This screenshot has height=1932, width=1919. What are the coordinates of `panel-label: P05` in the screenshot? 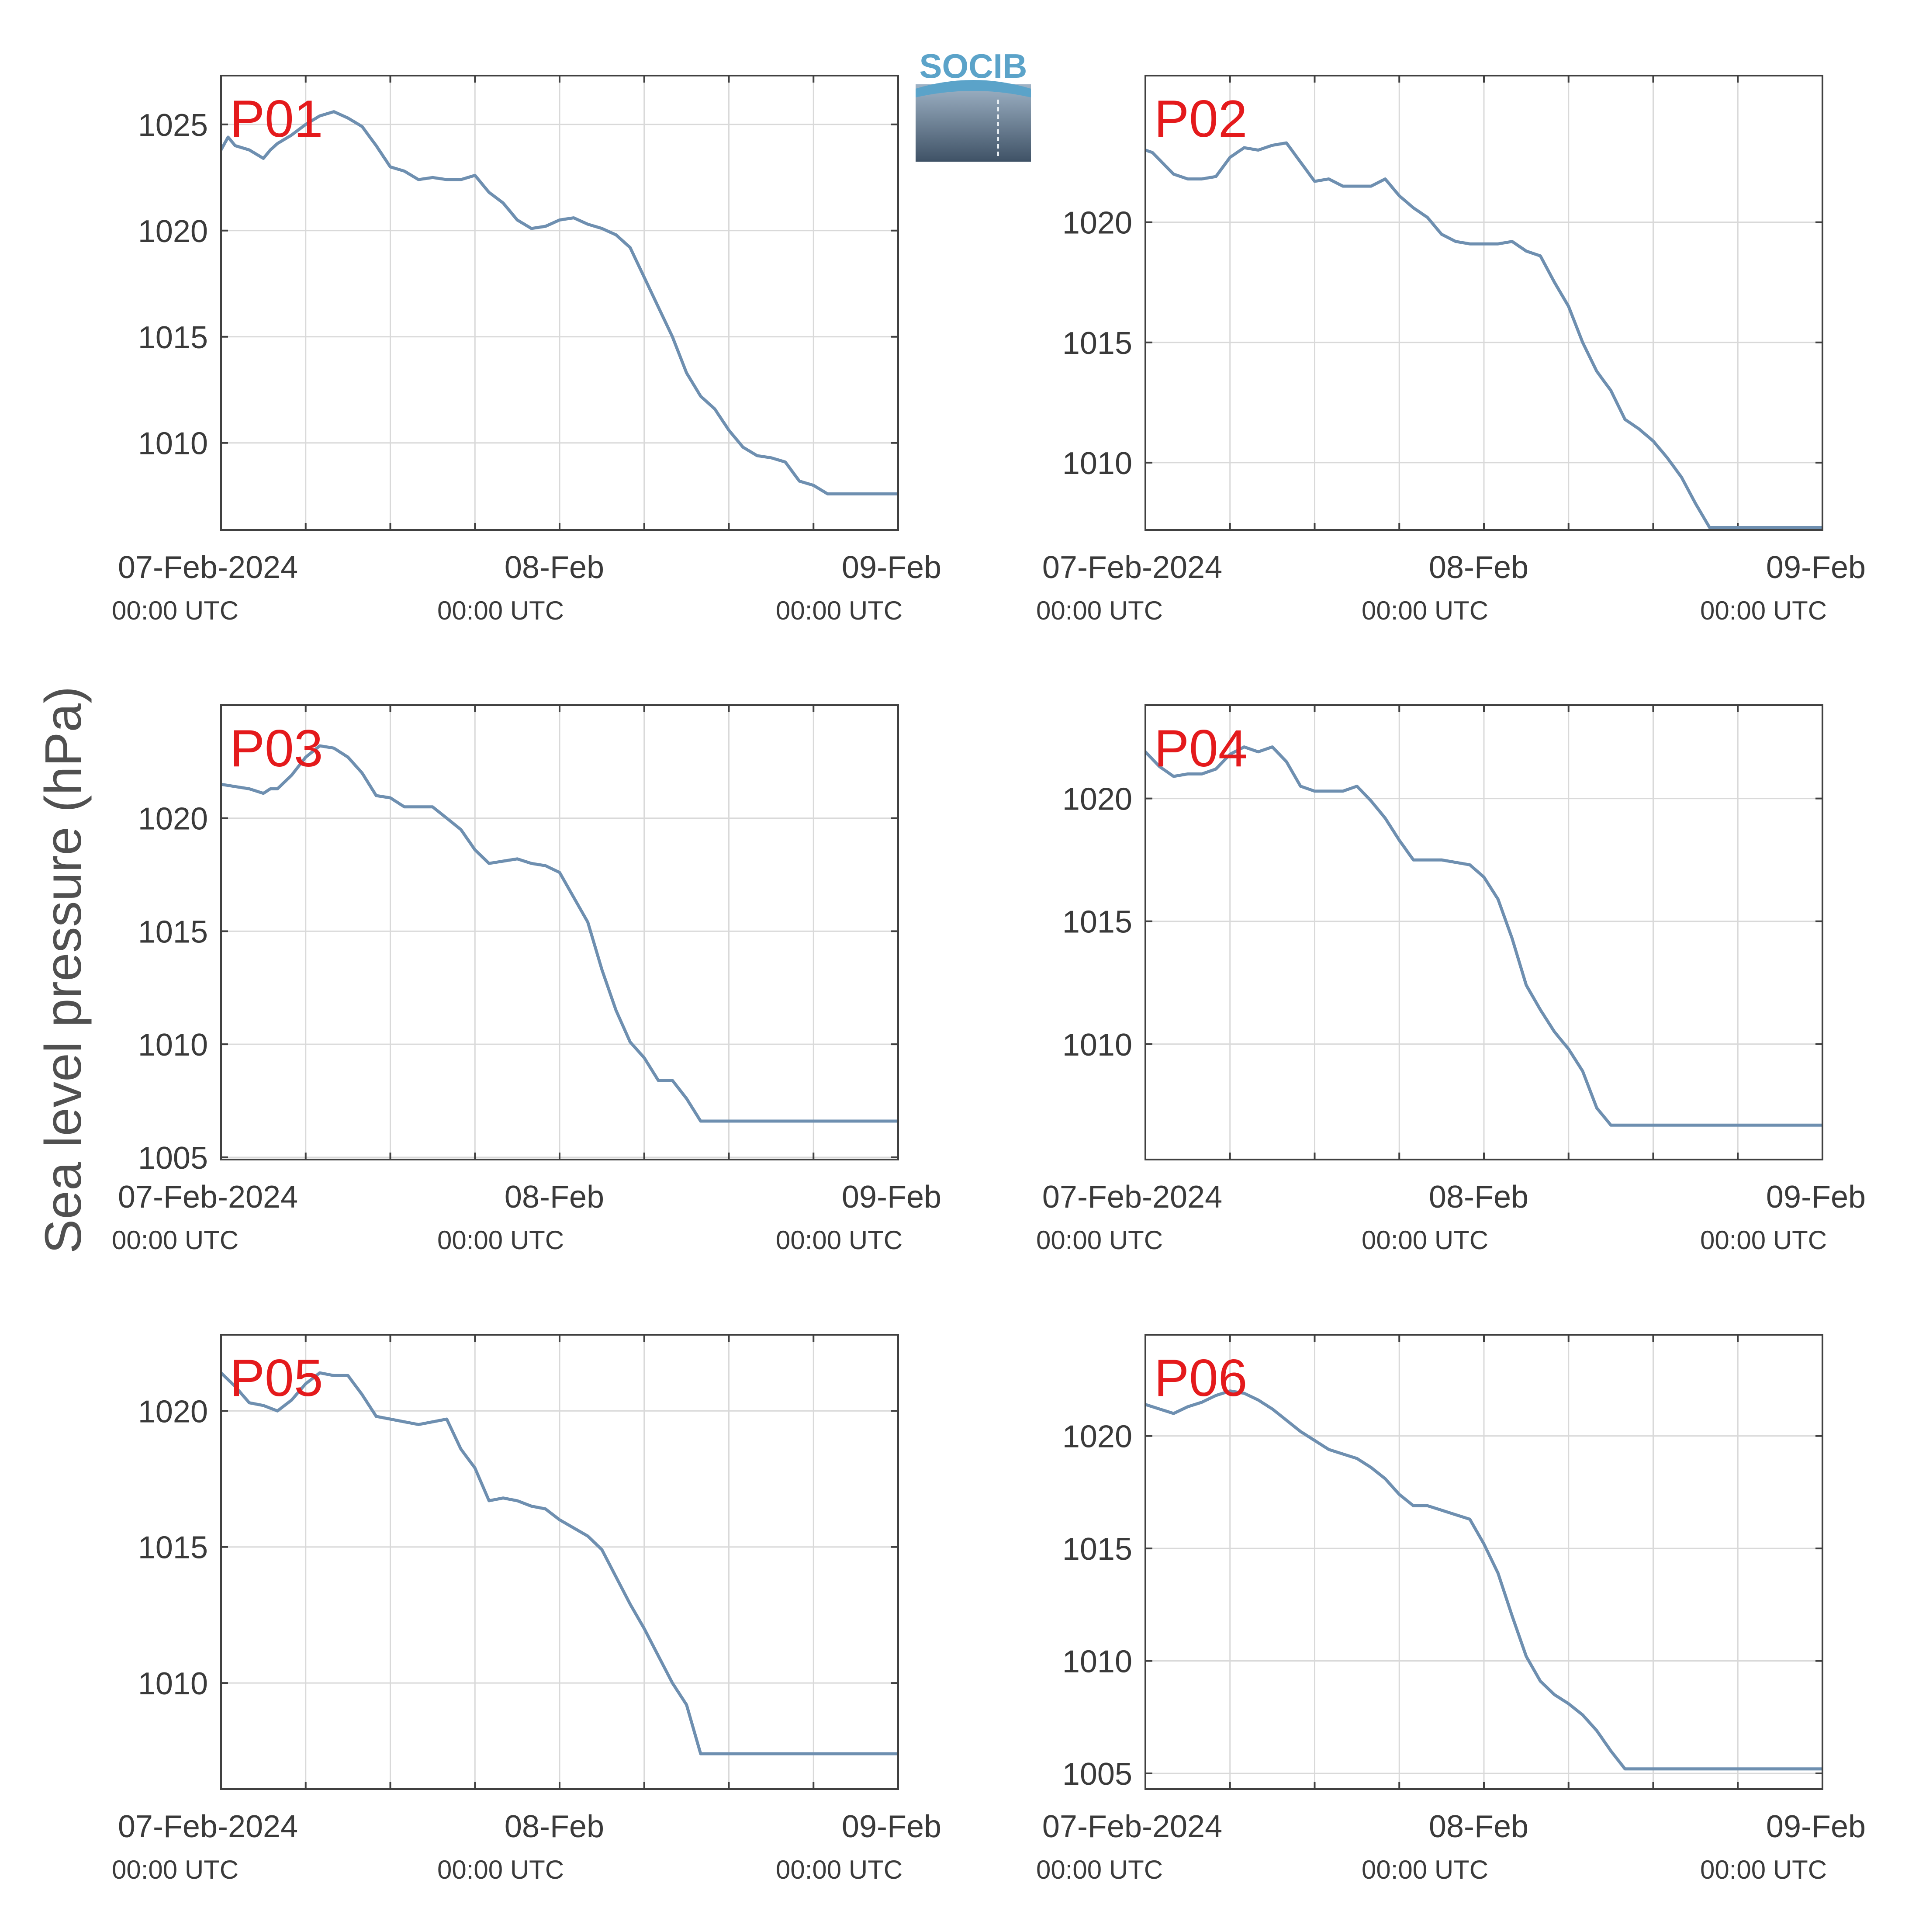 It's located at (276, 1378).